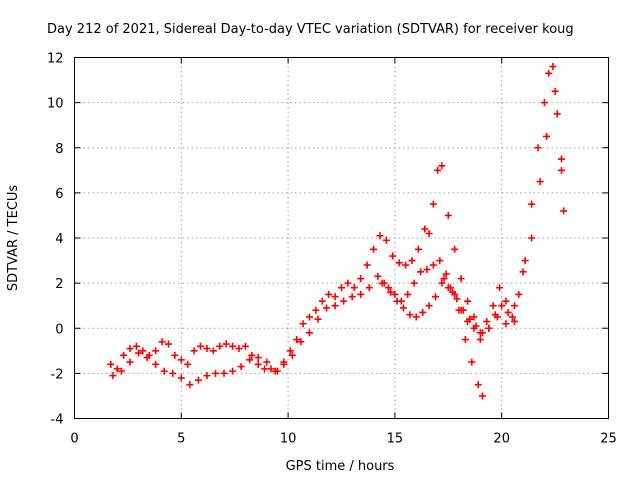 The width and height of the screenshot is (640, 480). Describe the element at coordinates (181, 439) in the screenshot. I see `x-tick-label: 5` at that location.